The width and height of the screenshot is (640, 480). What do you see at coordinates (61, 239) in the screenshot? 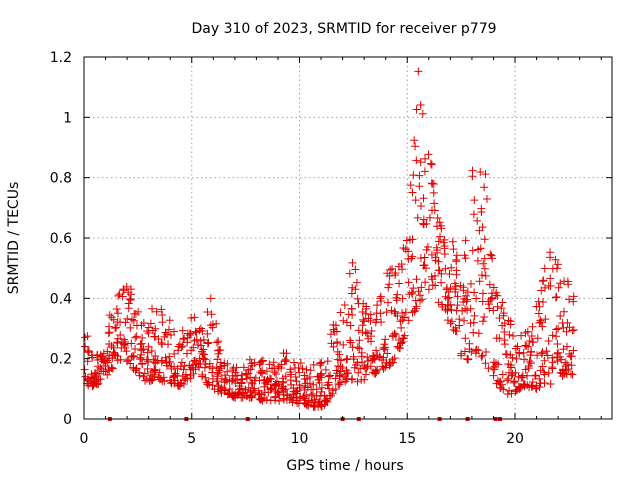
I see `y-tick-label: 0.6` at bounding box center [61, 239].